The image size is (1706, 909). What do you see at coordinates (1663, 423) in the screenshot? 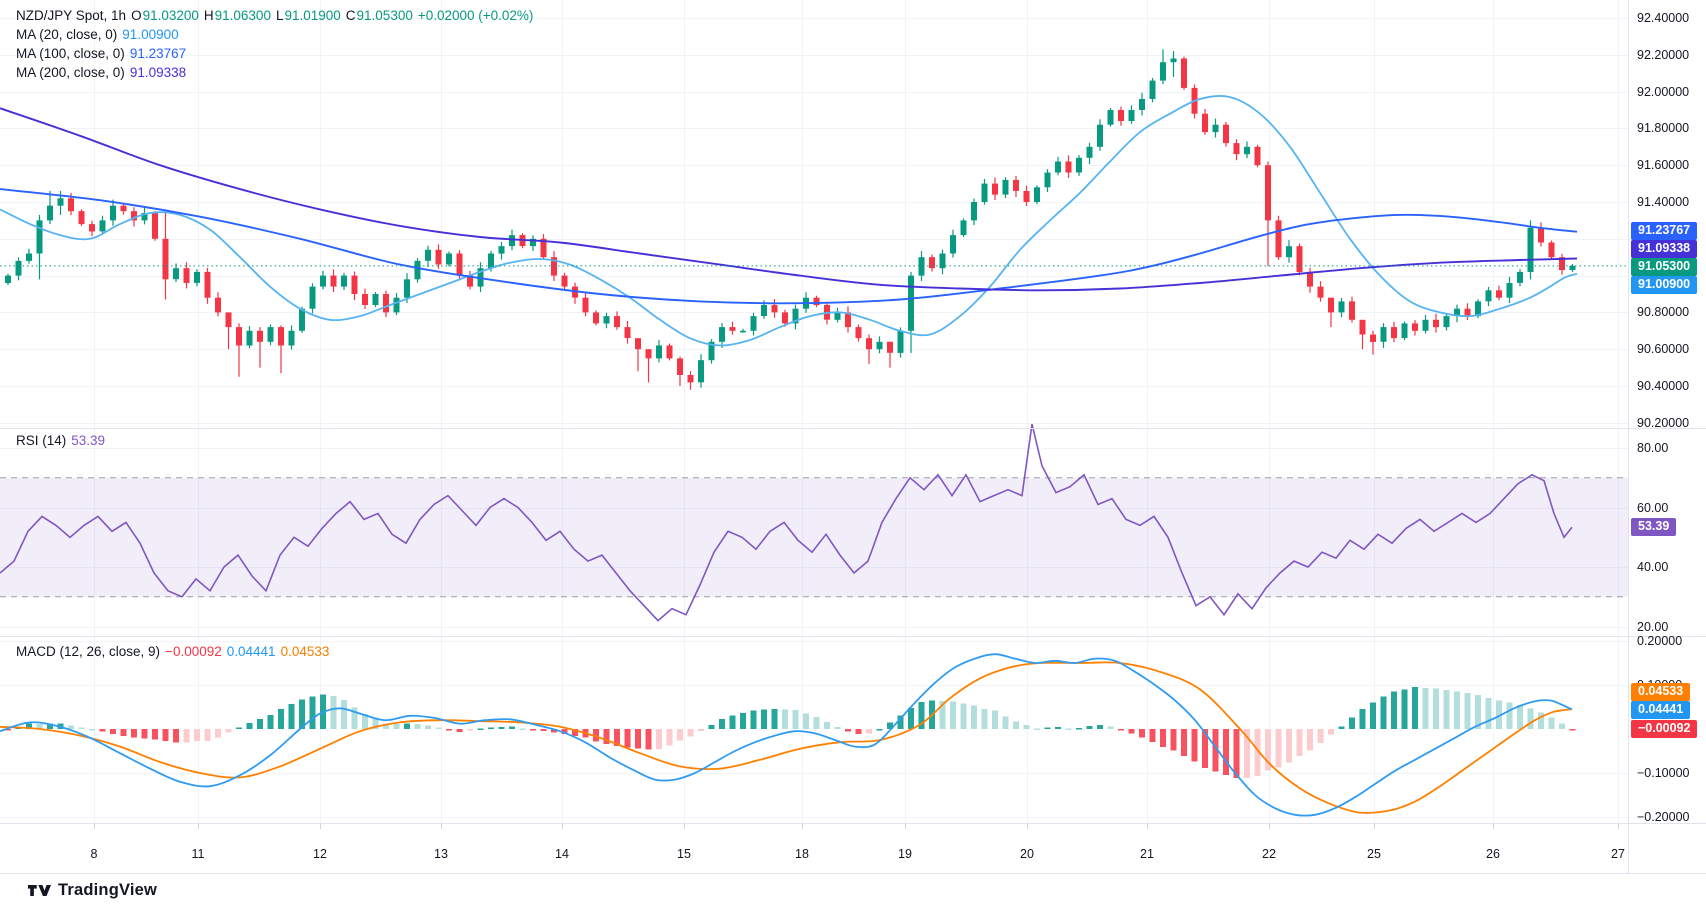
I see `price-axis-label: 90.20000` at bounding box center [1663, 423].